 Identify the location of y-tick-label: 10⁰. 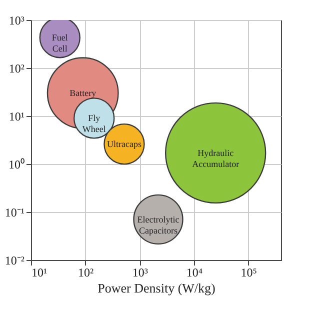
(16, 165).